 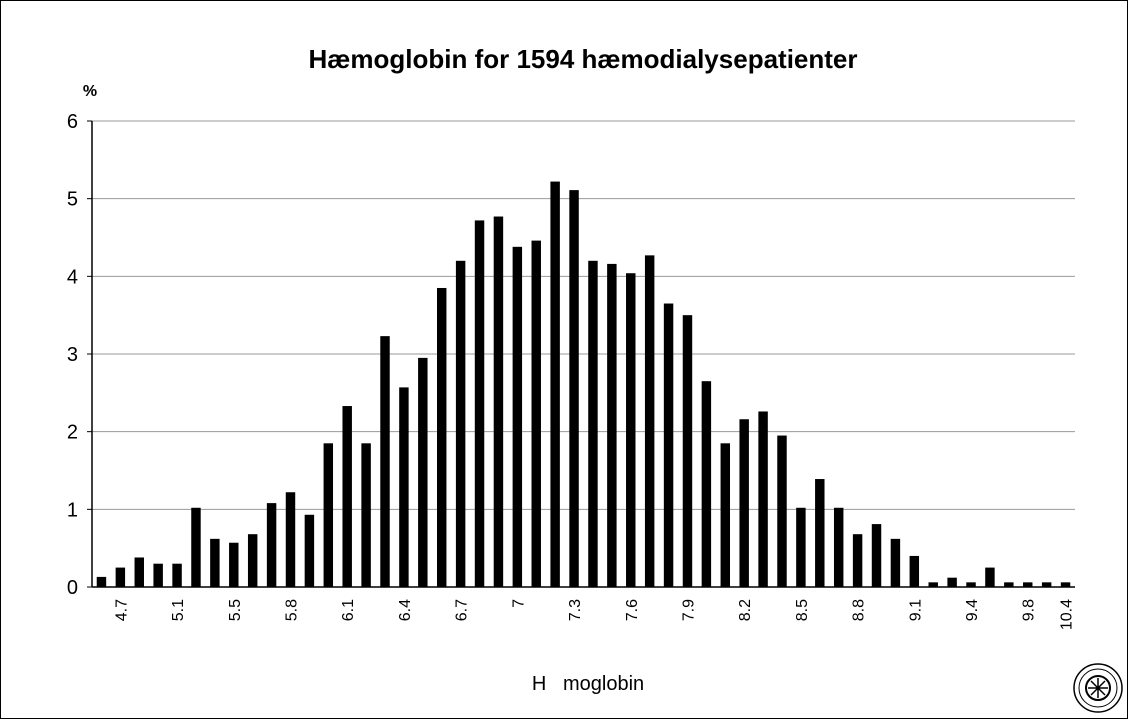 What do you see at coordinates (688, 610) in the screenshot?
I see `x-tick-label: 7.9` at bounding box center [688, 610].